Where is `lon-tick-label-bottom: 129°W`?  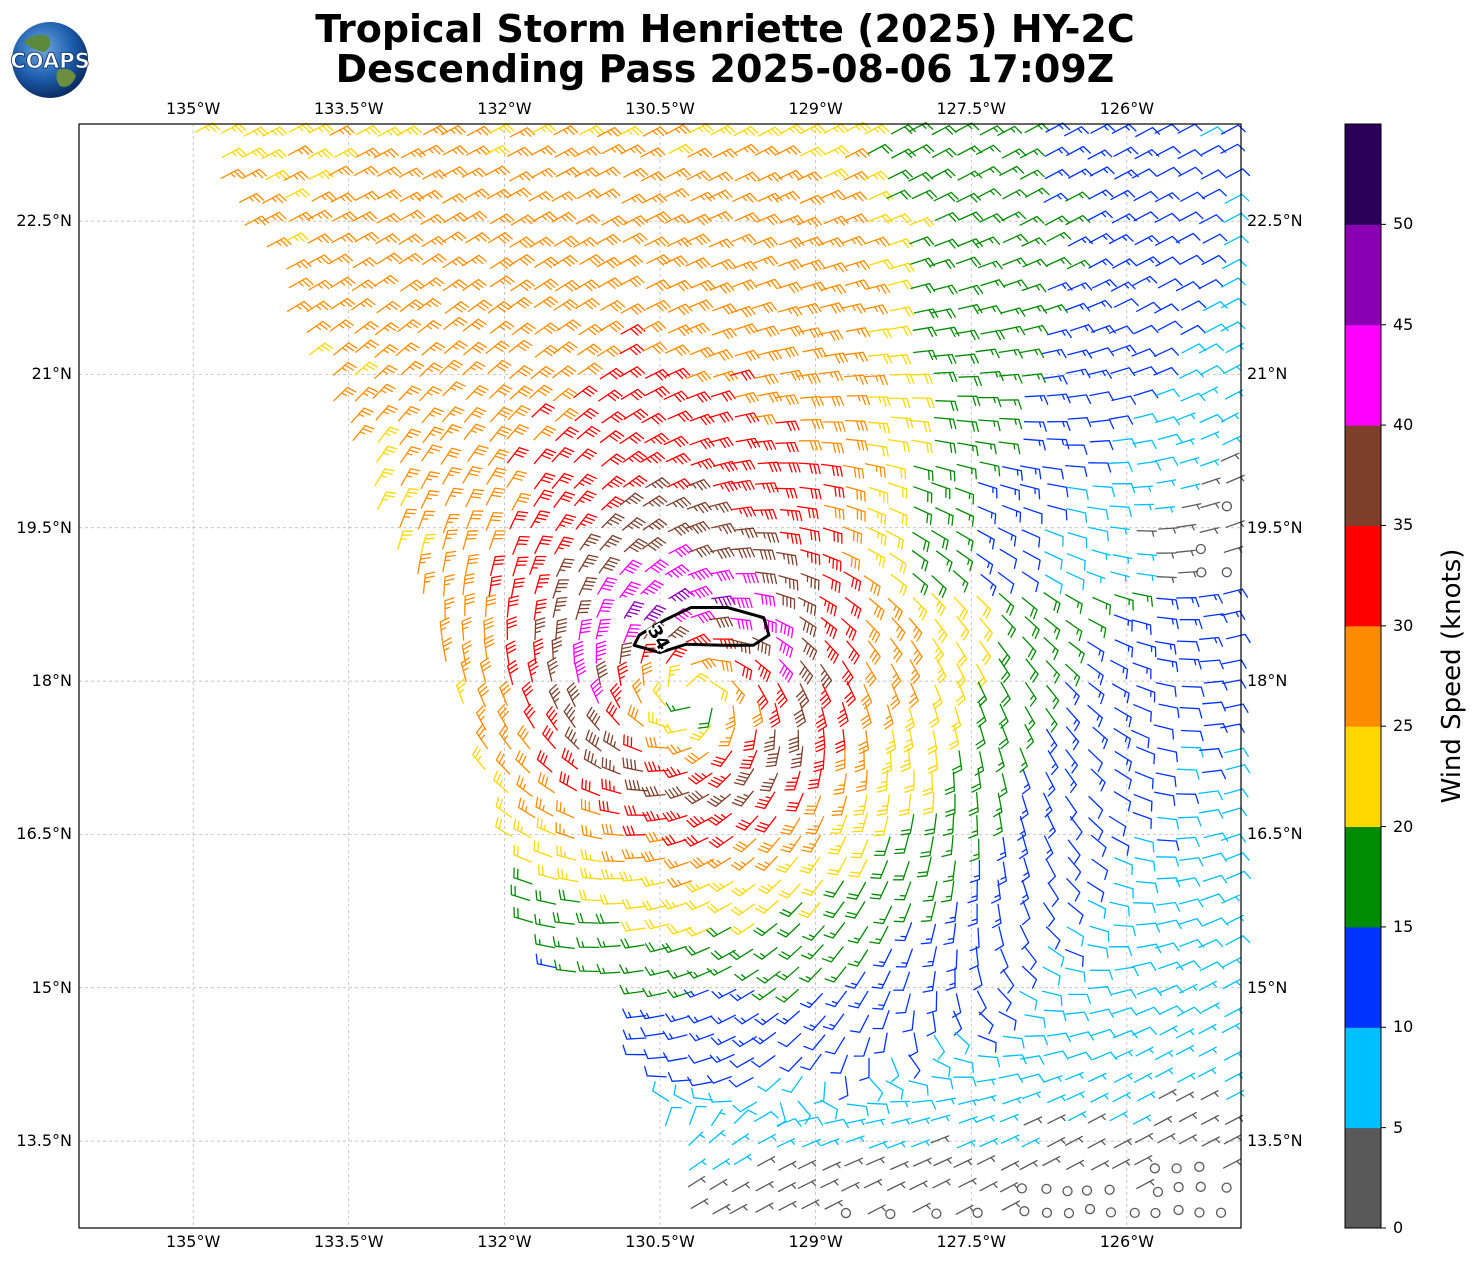
lon-tick-label-bottom: 129°W is located at coordinates (815, 1241).